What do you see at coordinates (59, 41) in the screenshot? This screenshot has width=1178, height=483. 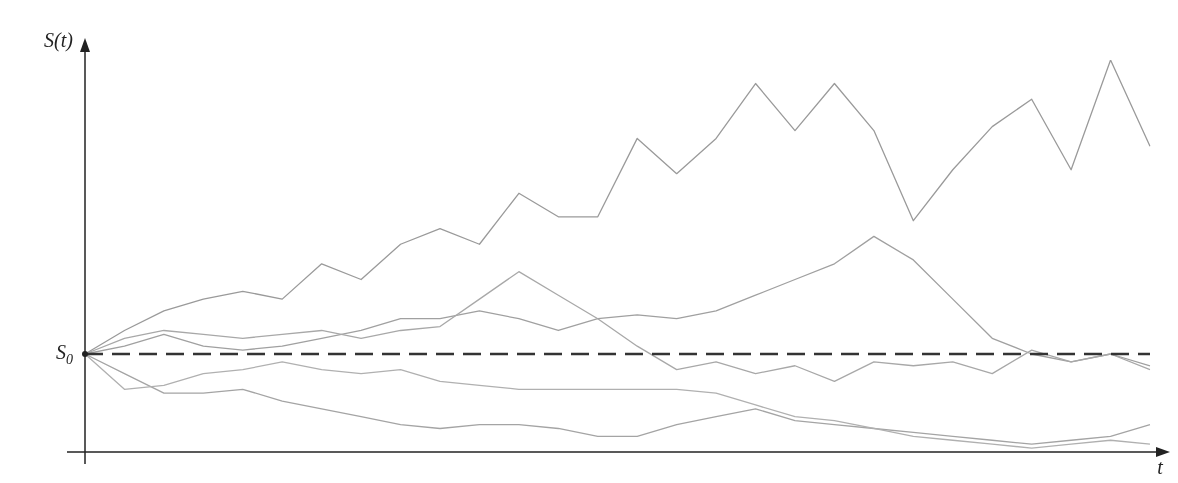 I see `y-axis-title: S(t)` at bounding box center [59, 41].